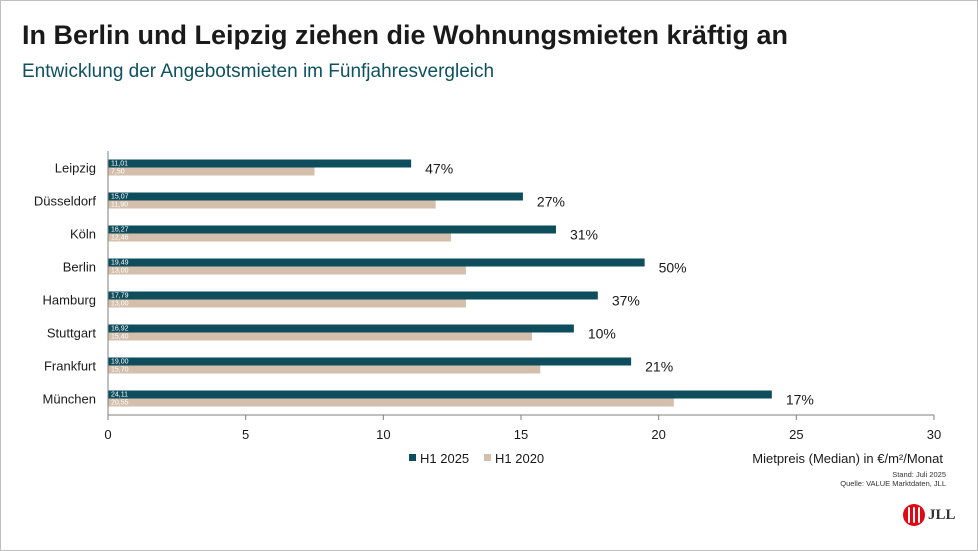 This screenshot has height=551, width=978. I want to click on change-percent-label: 10%, so click(602, 334).